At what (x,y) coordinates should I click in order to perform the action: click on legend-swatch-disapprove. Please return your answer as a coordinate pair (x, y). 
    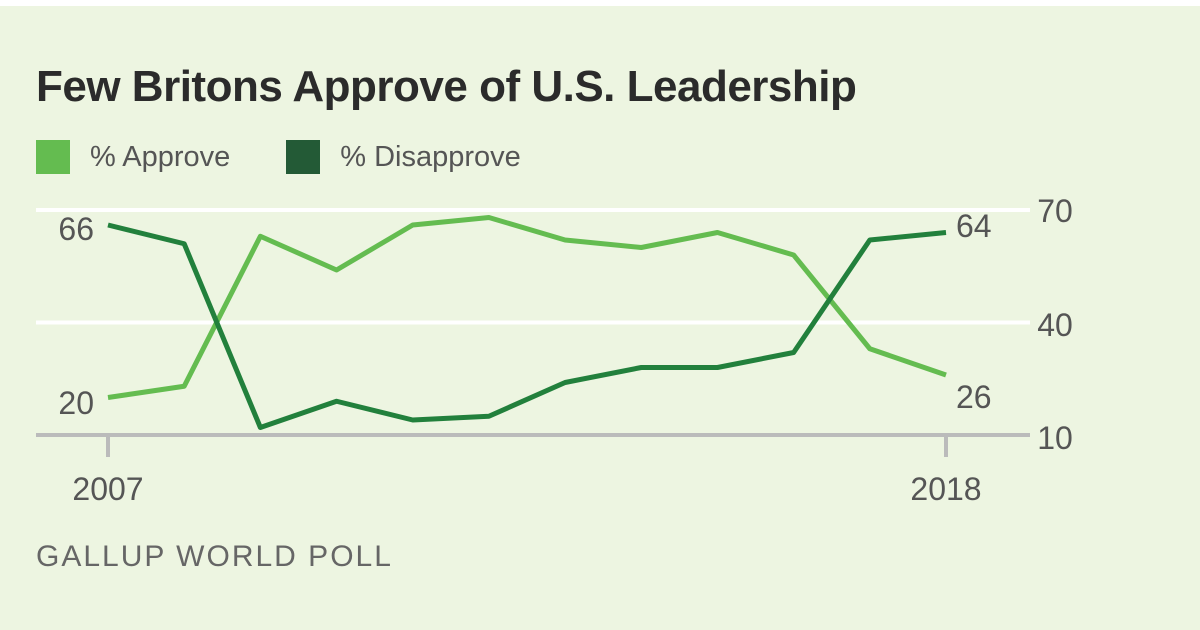
    Looking at the image, I should click on (303, 157).